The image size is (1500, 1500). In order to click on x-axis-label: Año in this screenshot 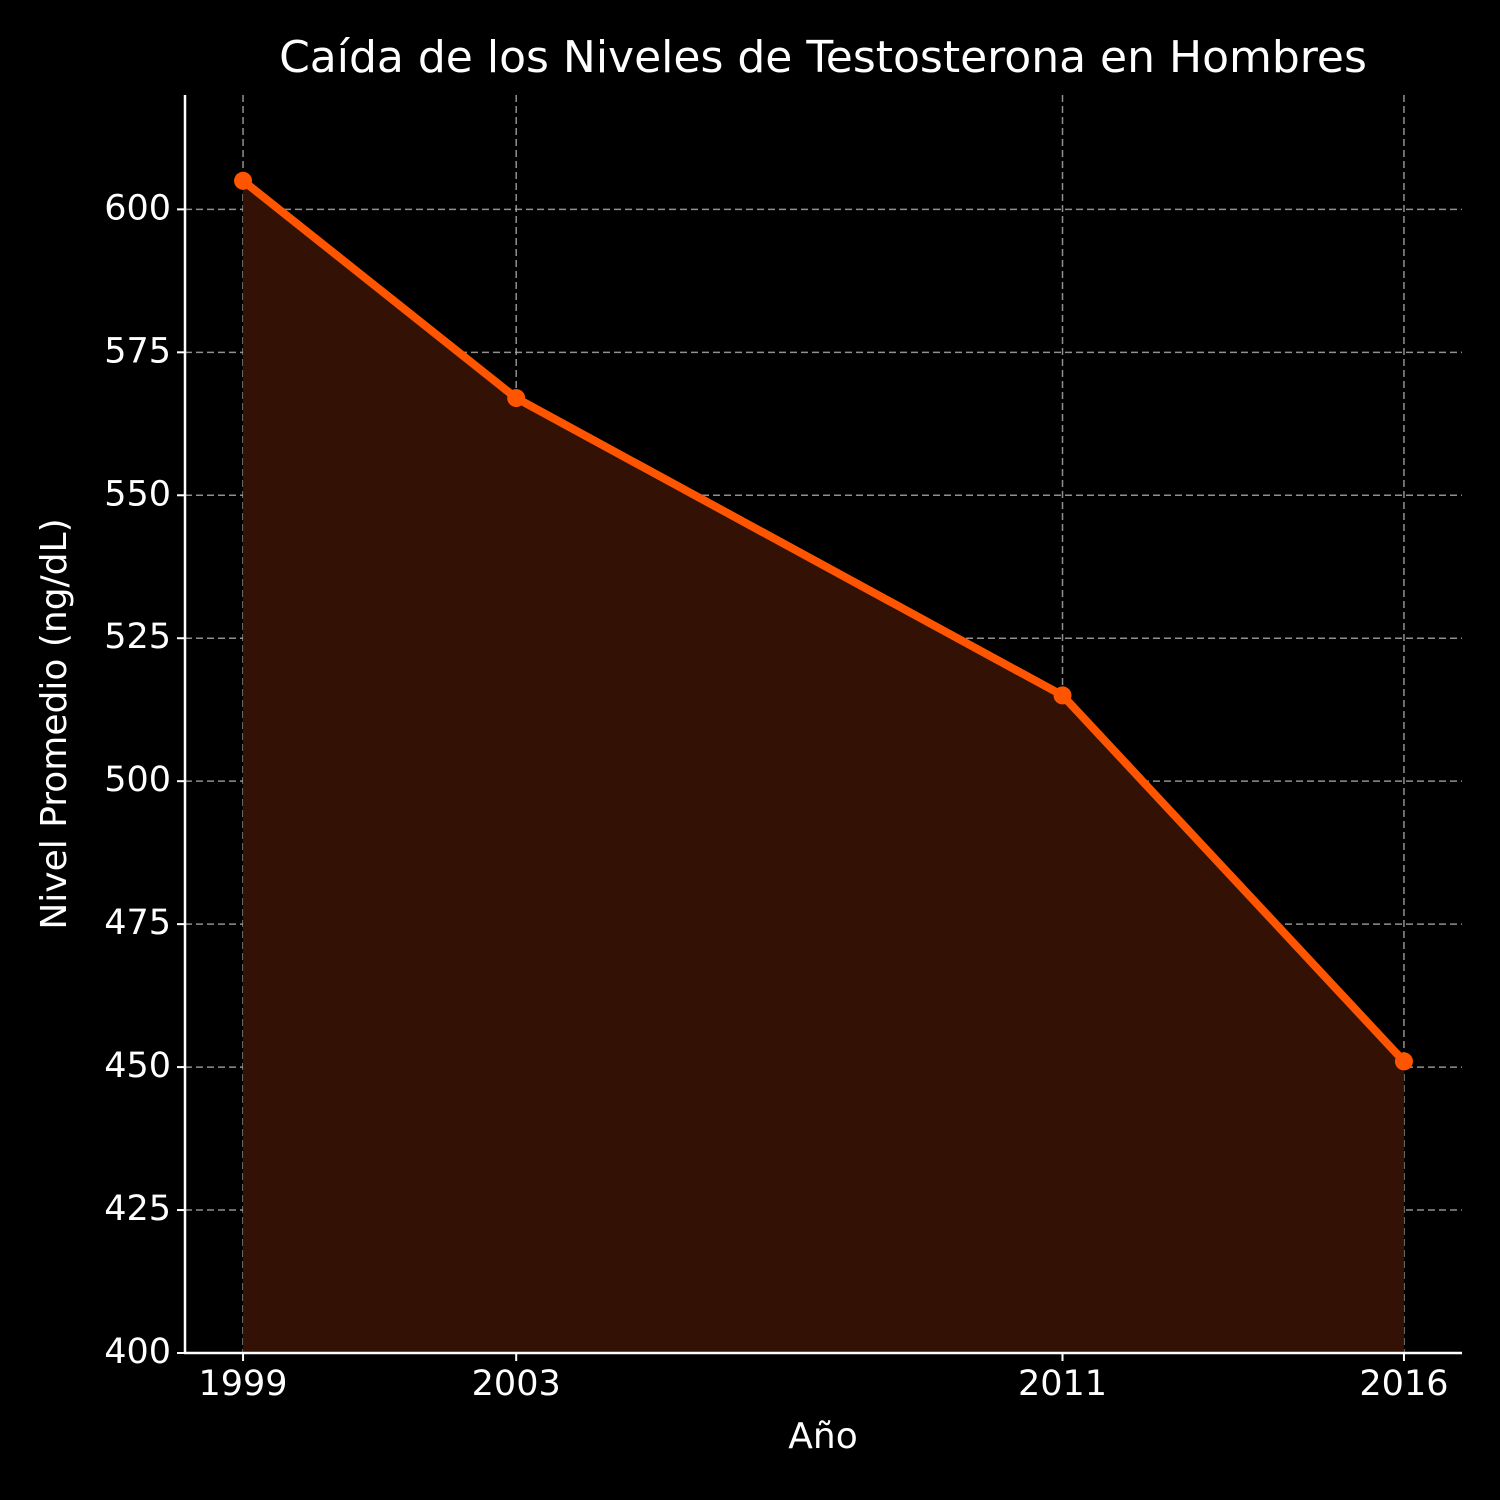, I will do `click(822, 1436)`.